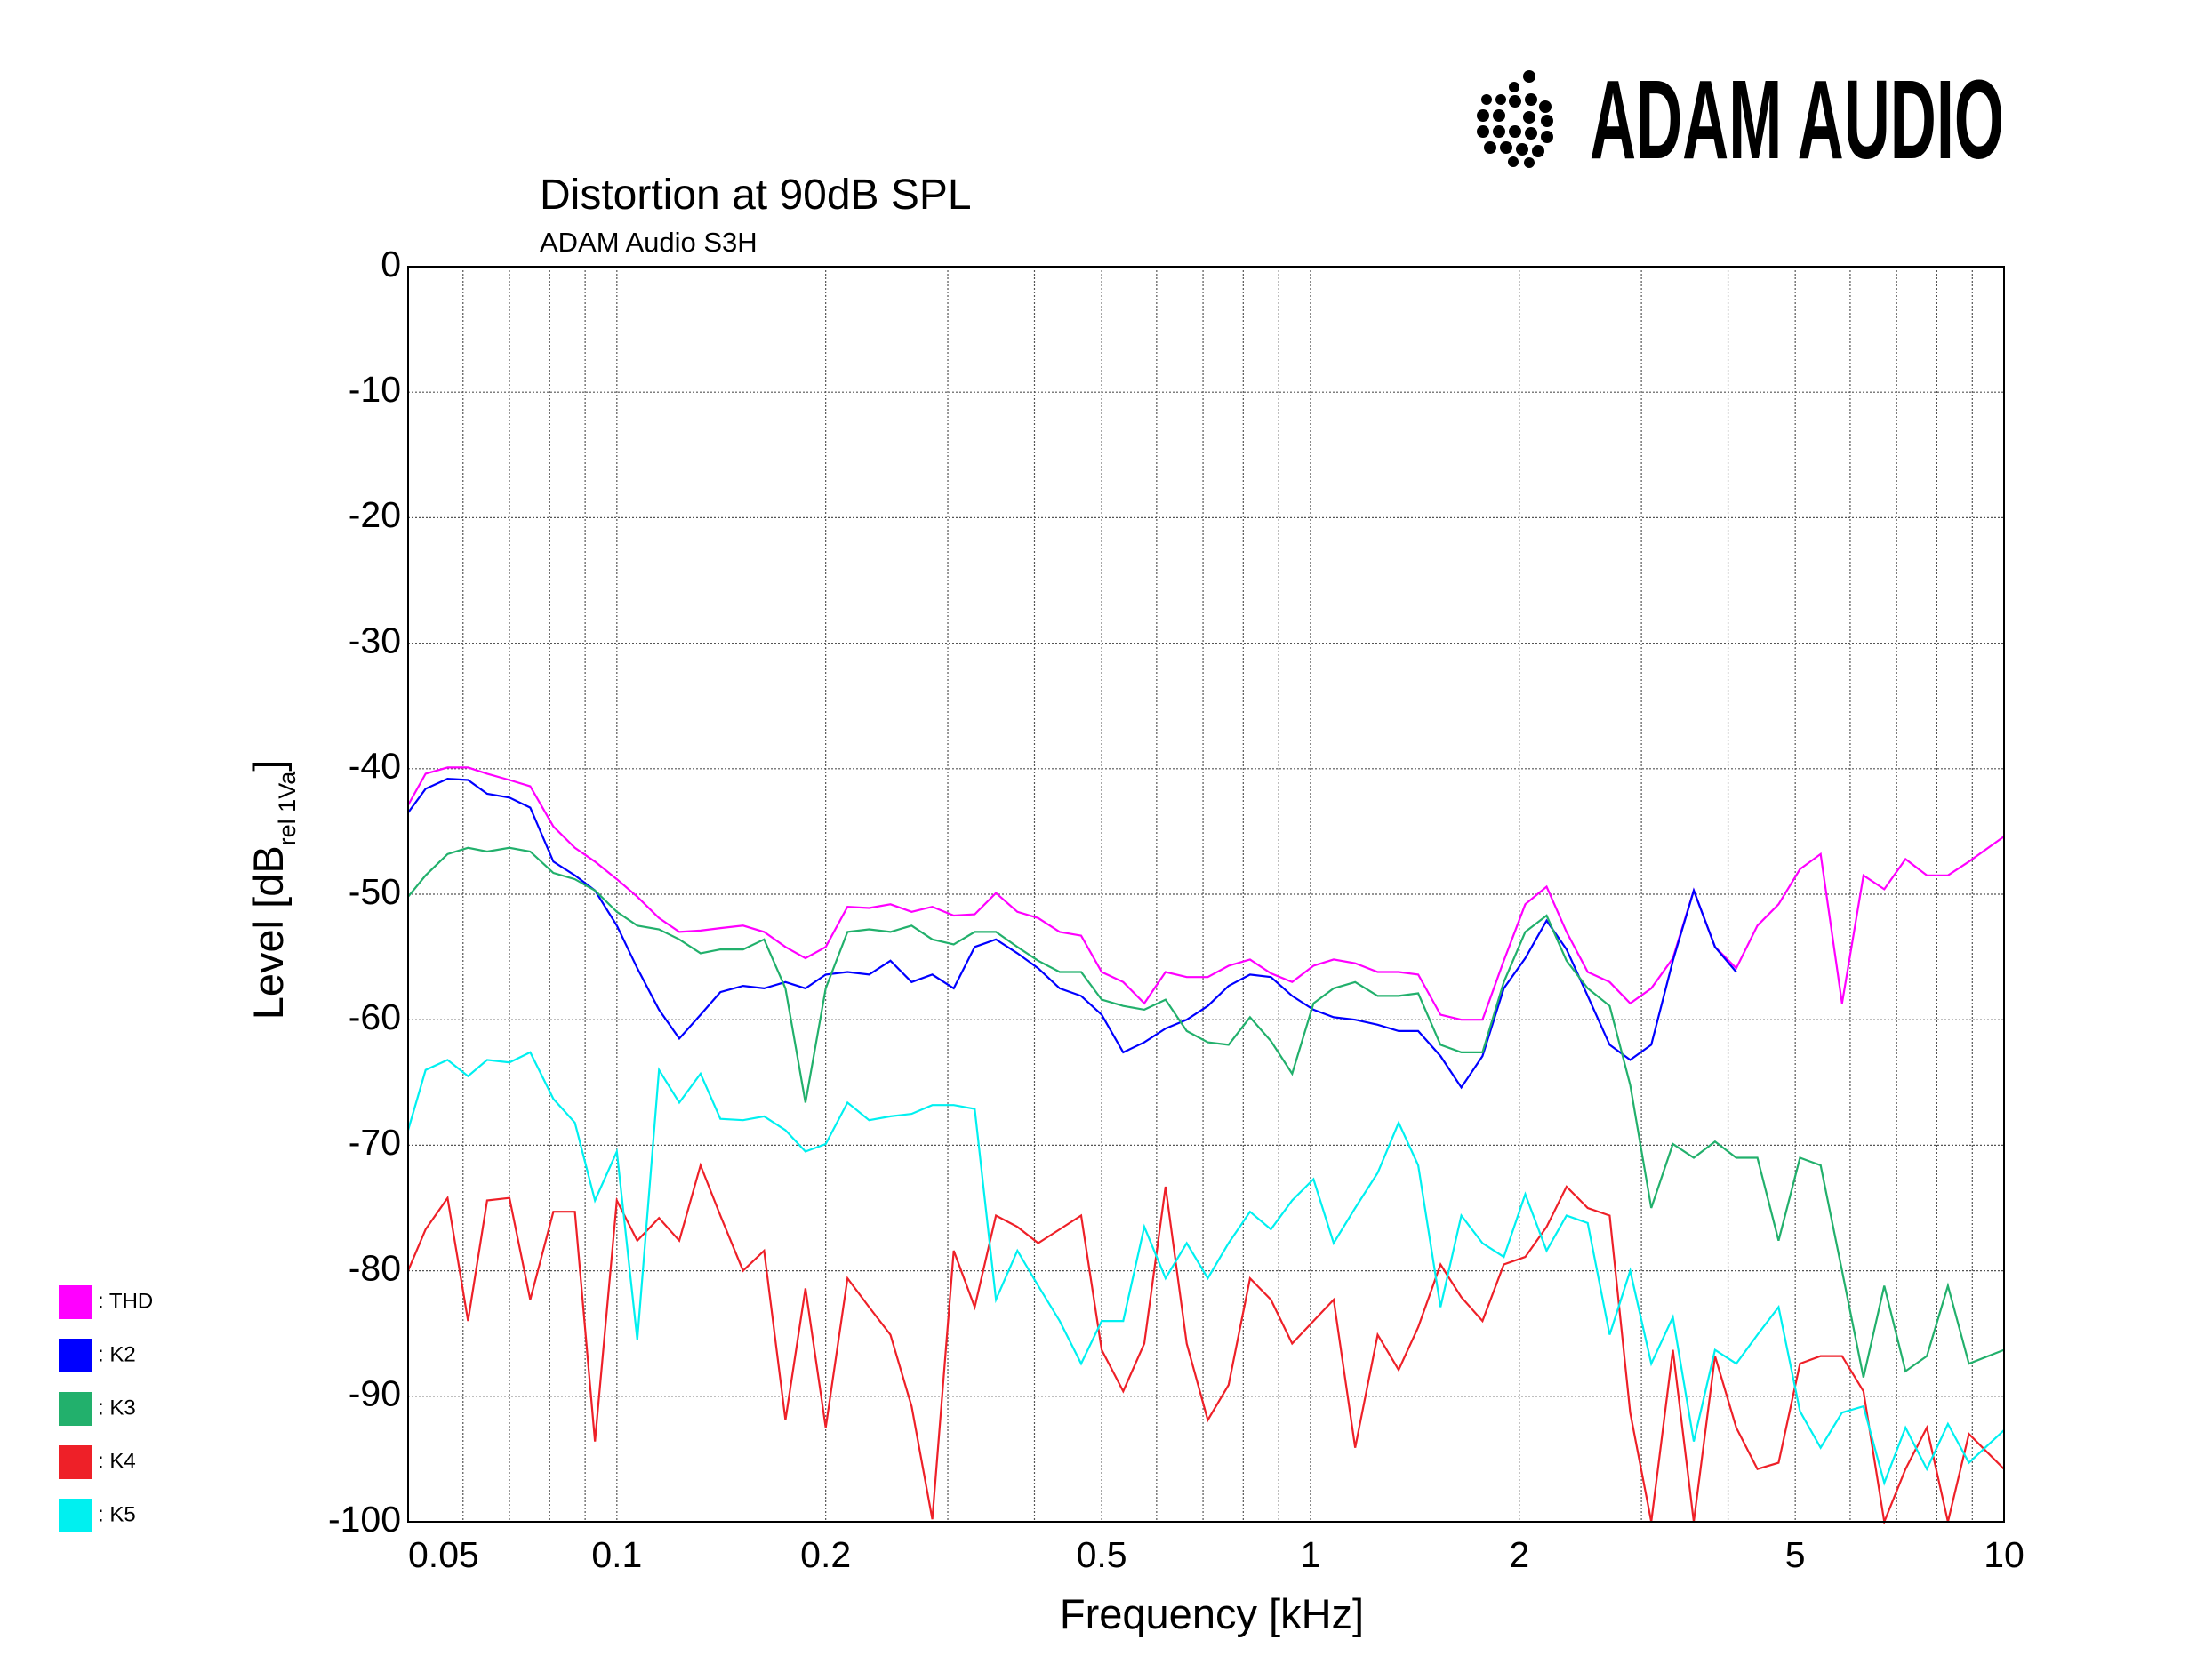 The image size is (2205, 1680). I want to click on y-tick-label: -60, so click(375, 1016).